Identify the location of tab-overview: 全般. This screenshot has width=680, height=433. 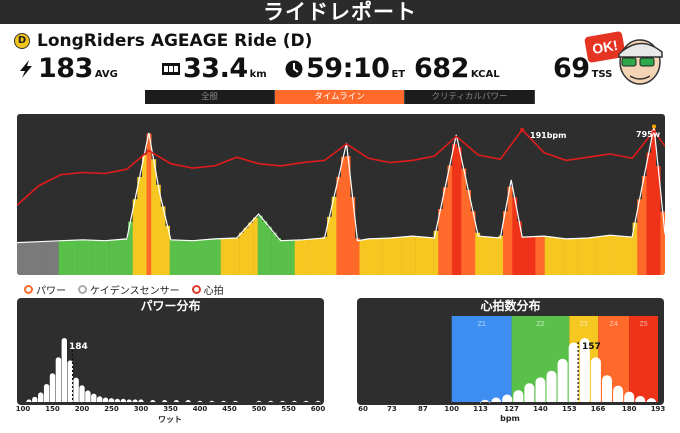
(210, 97).